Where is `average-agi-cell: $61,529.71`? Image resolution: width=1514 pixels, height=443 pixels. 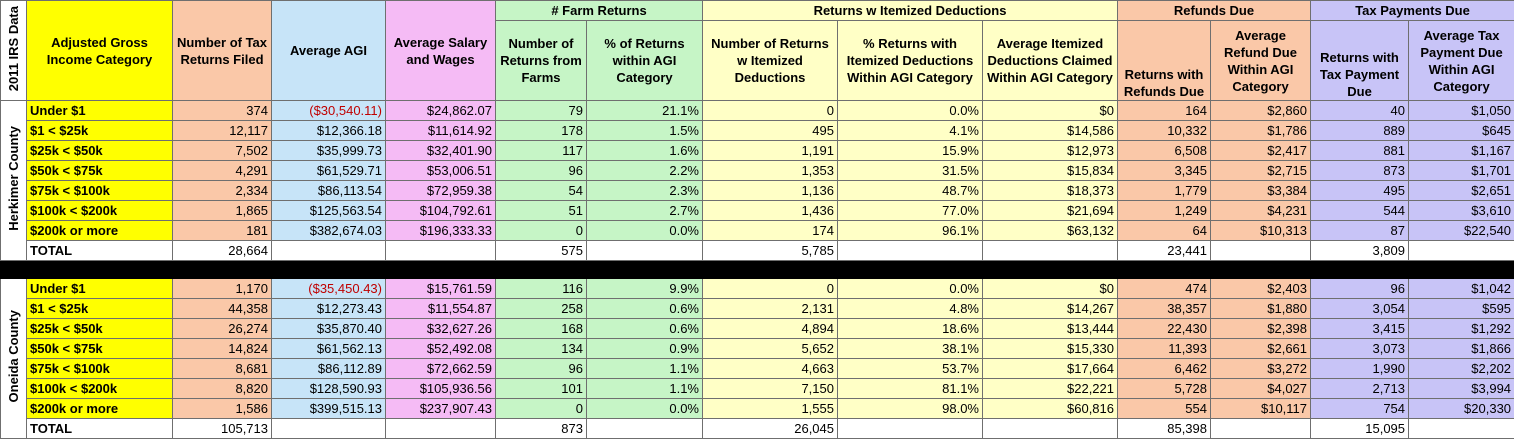
average-agi-cell: $61,529.71 is located at coordinates (328, 170).